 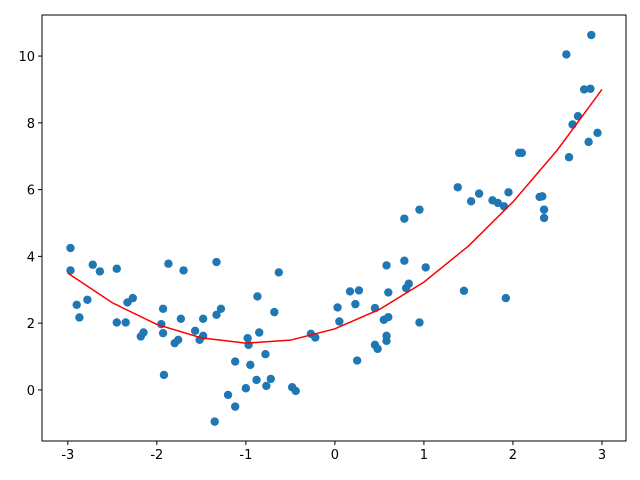 What do you see at coordinates (602, 455) in the screenshot?
I see `x-tick-label: 3` at bounding box center [602, 455].